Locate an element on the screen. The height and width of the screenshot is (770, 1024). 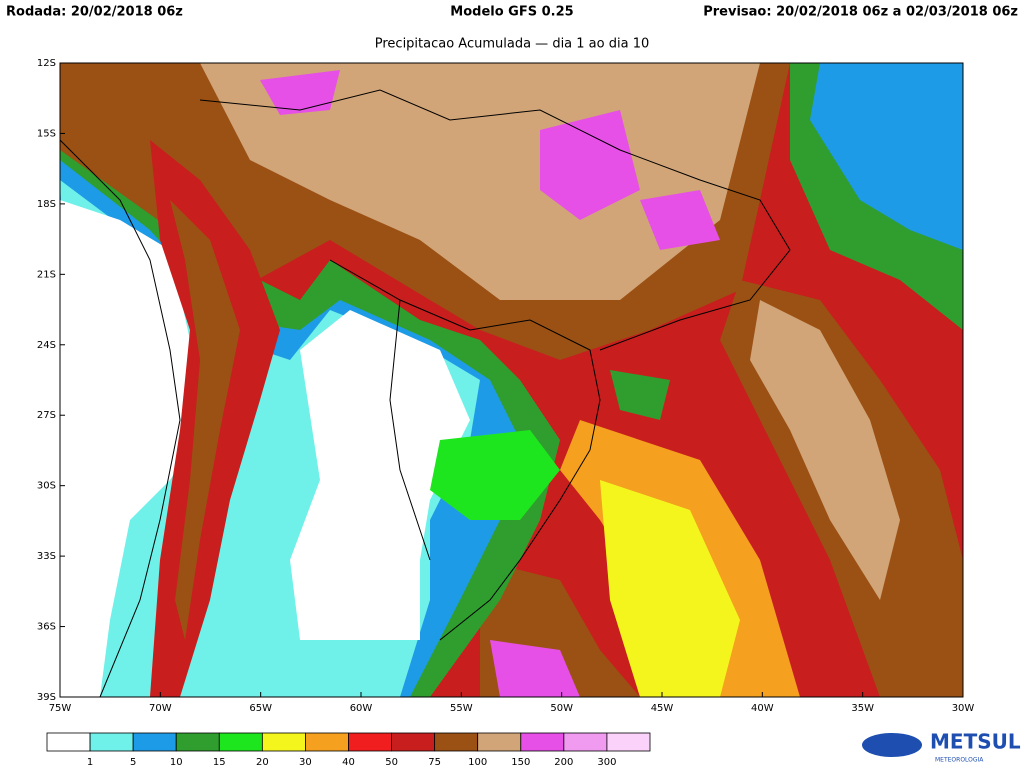
colorbar-label: 1 is located at coordinates (90, 762).